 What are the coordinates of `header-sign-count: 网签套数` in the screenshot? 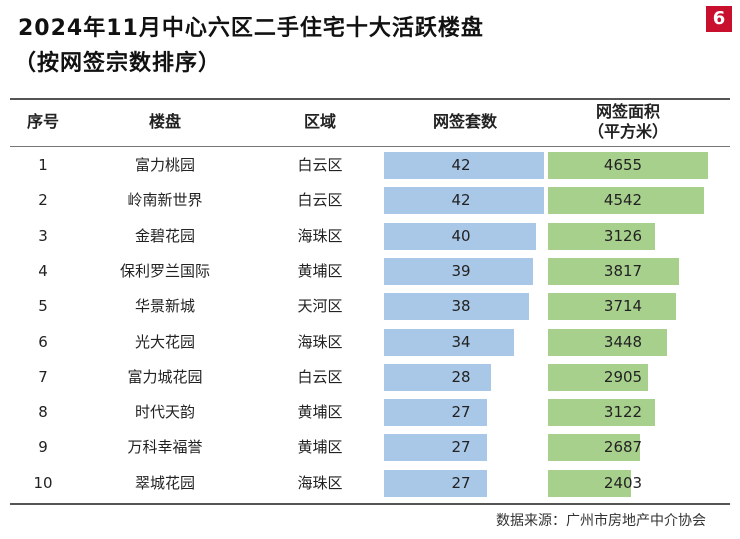 It's located at (464, 121).